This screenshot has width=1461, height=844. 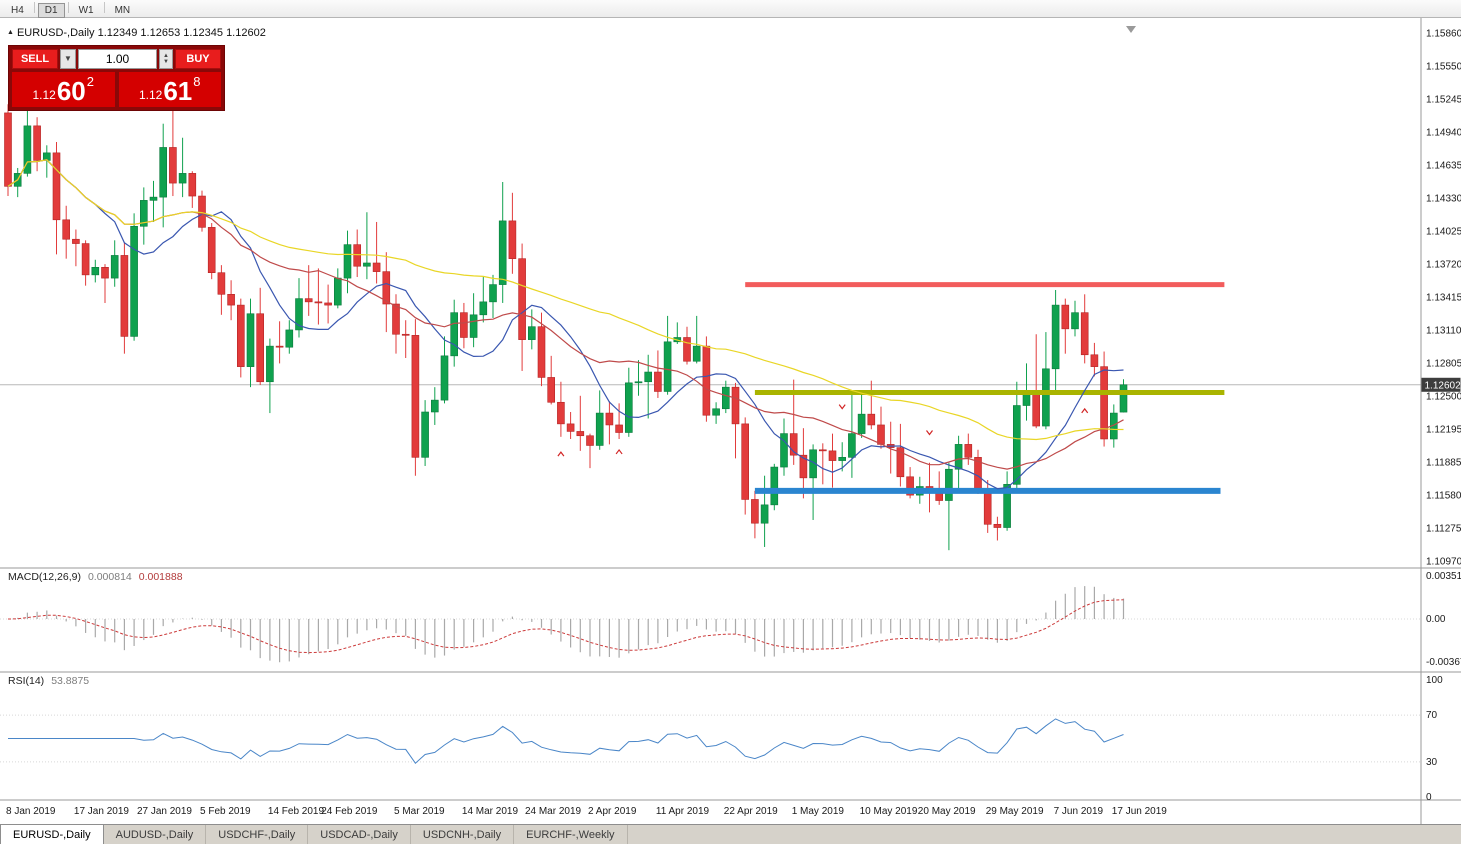 I want to click on time-label: 29 May 2019, so click(x=1015, y=811).